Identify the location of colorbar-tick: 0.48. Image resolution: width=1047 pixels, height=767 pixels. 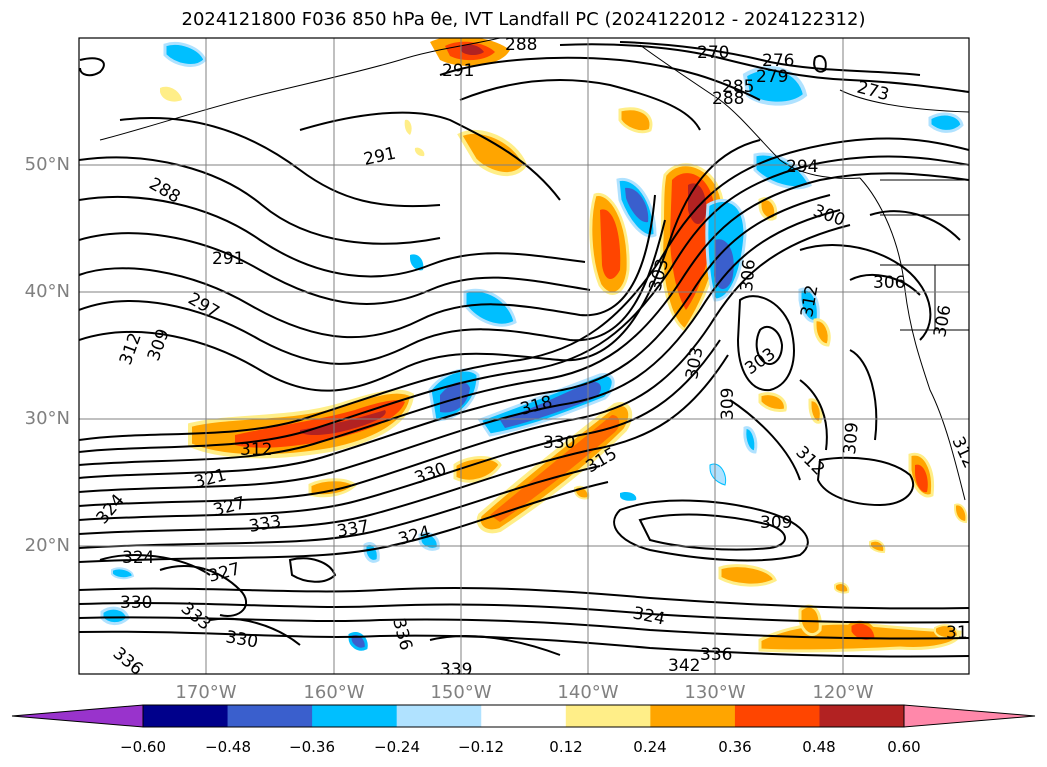
(819, 747).